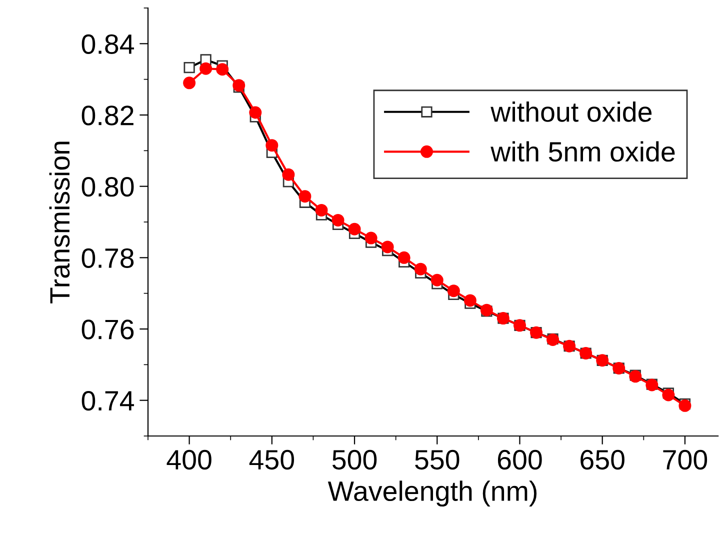  I want to click on legend-label: with 5nm oxide, so click(582, 151).